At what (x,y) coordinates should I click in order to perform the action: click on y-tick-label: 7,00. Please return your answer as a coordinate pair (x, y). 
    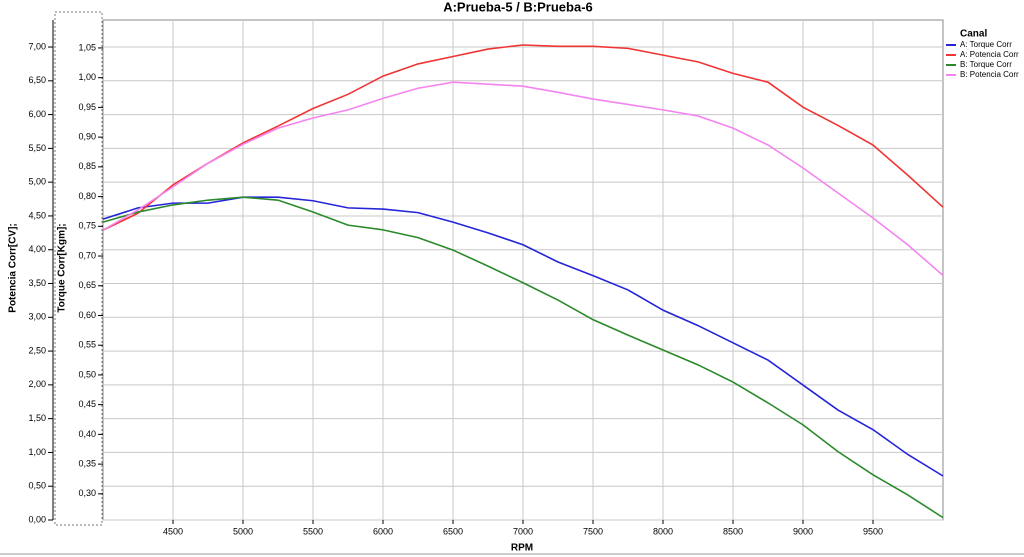
    Looking at the image, I should click on (37, 46).